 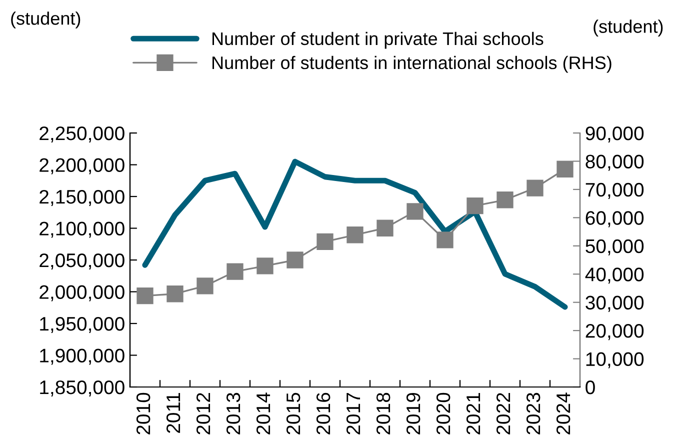 What do you see at coordinates (590, 387) in the screenshot?
I see `y2-tick-label: 0` at bounding box center [590, 387].